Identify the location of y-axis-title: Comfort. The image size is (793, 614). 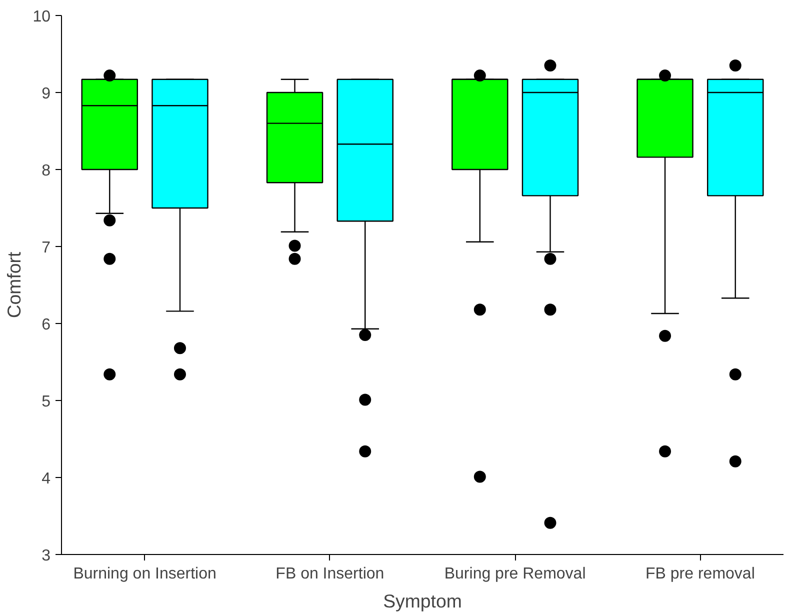
(14, 284).